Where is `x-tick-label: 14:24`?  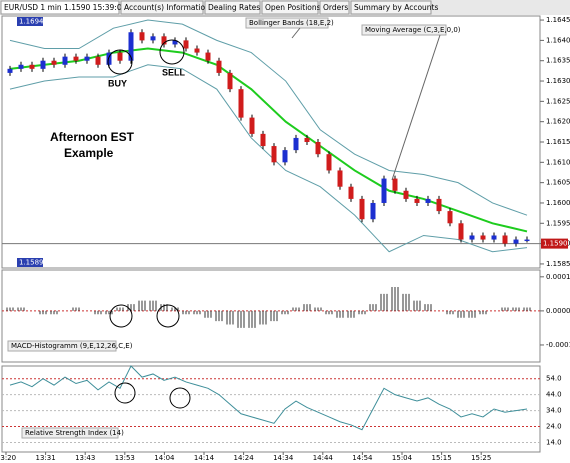
x-tick-label: 14:24 is located at coordinates (244, 458).